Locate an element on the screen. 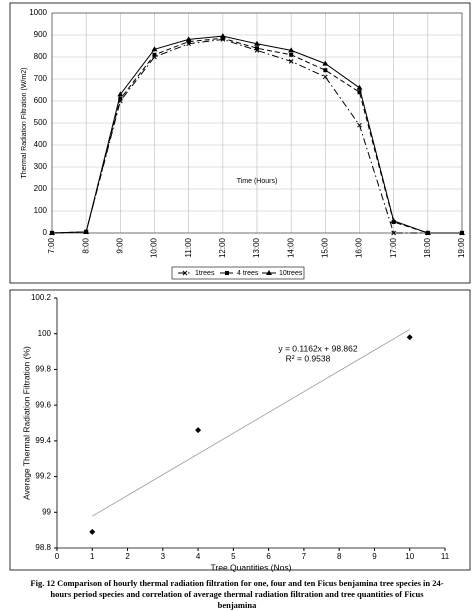 The width and height of the screenshot is (474, 611). x-tick-label: 18:00 is located at coordinates (427, 247).